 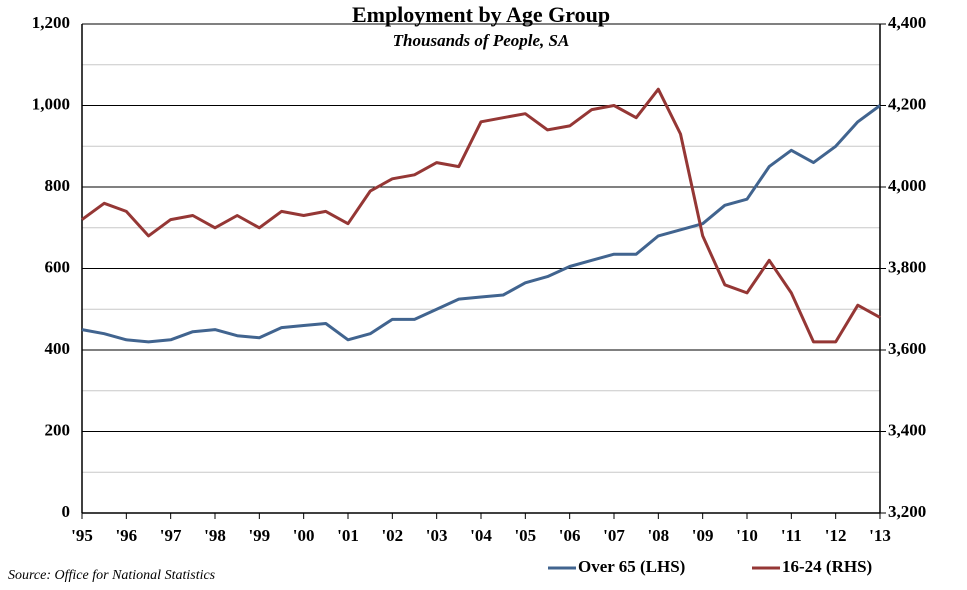 I want to click on y-tick-label: 400, so click(x=58, y=348).